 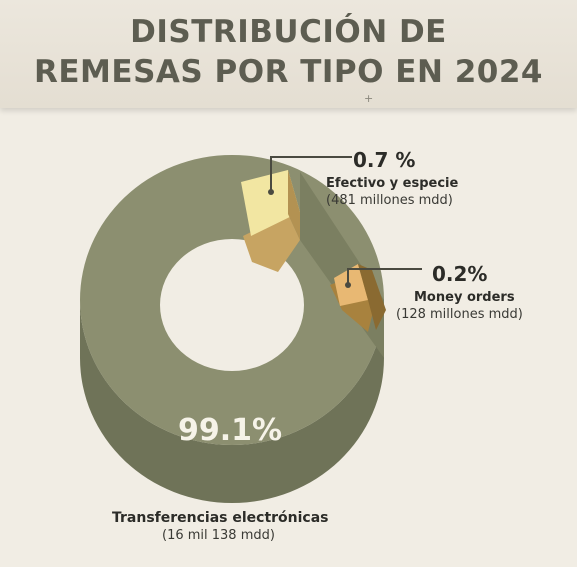 I want to click on transferencias-amount: (16 mil 138 mdd), so click(x=245, y=535).